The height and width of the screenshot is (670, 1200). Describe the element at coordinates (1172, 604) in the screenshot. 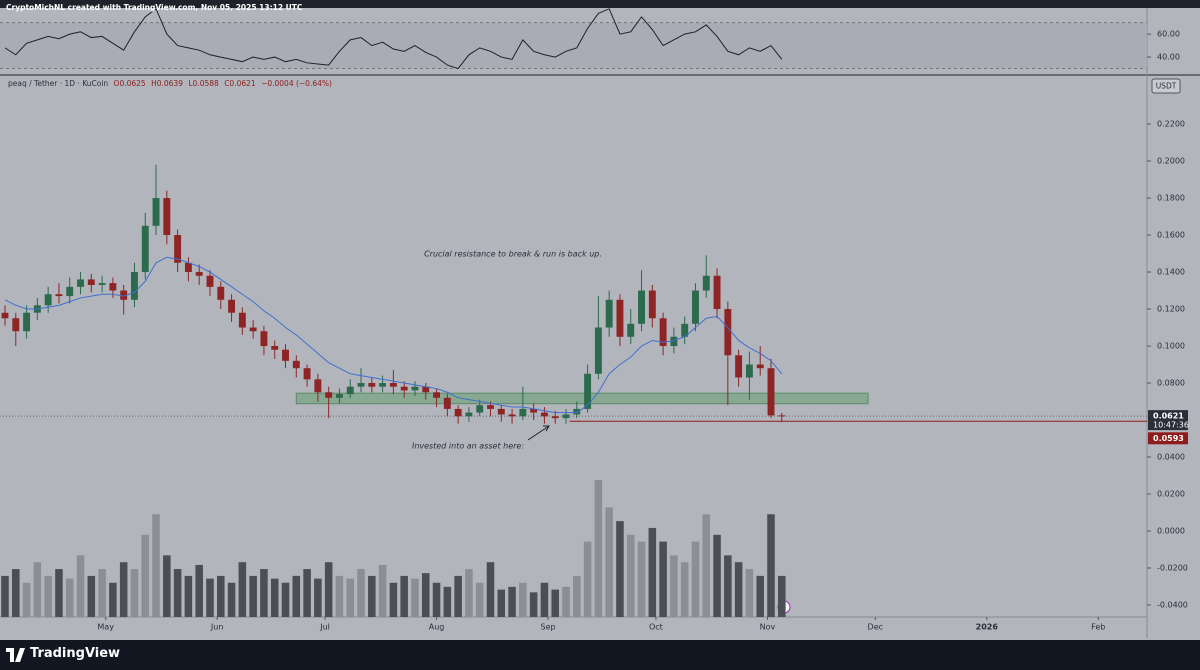

I see `y-tick-label: -0.0400` at that location.